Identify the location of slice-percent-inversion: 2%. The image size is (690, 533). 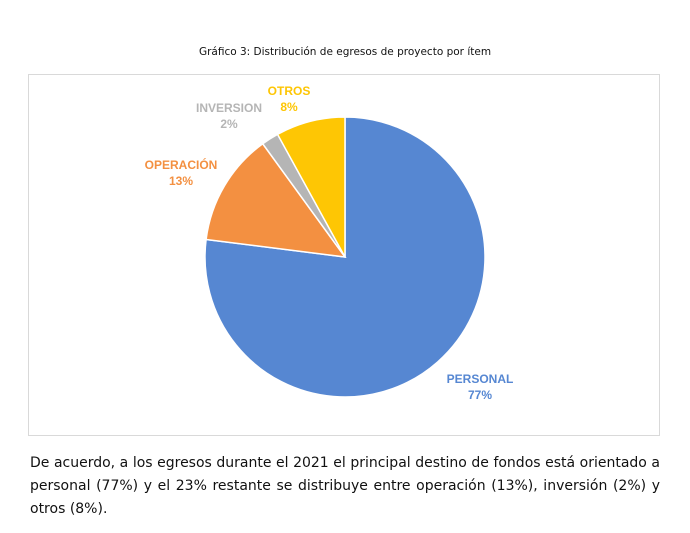
(229, 124).